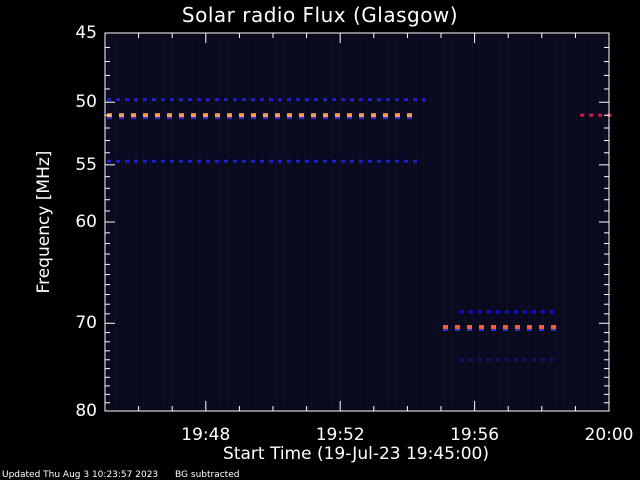 This screenshot has height=480, width=640. Describe the element at coordinates (86, 33) in the screenshot. I see `y-tick-label: 45` at that location.